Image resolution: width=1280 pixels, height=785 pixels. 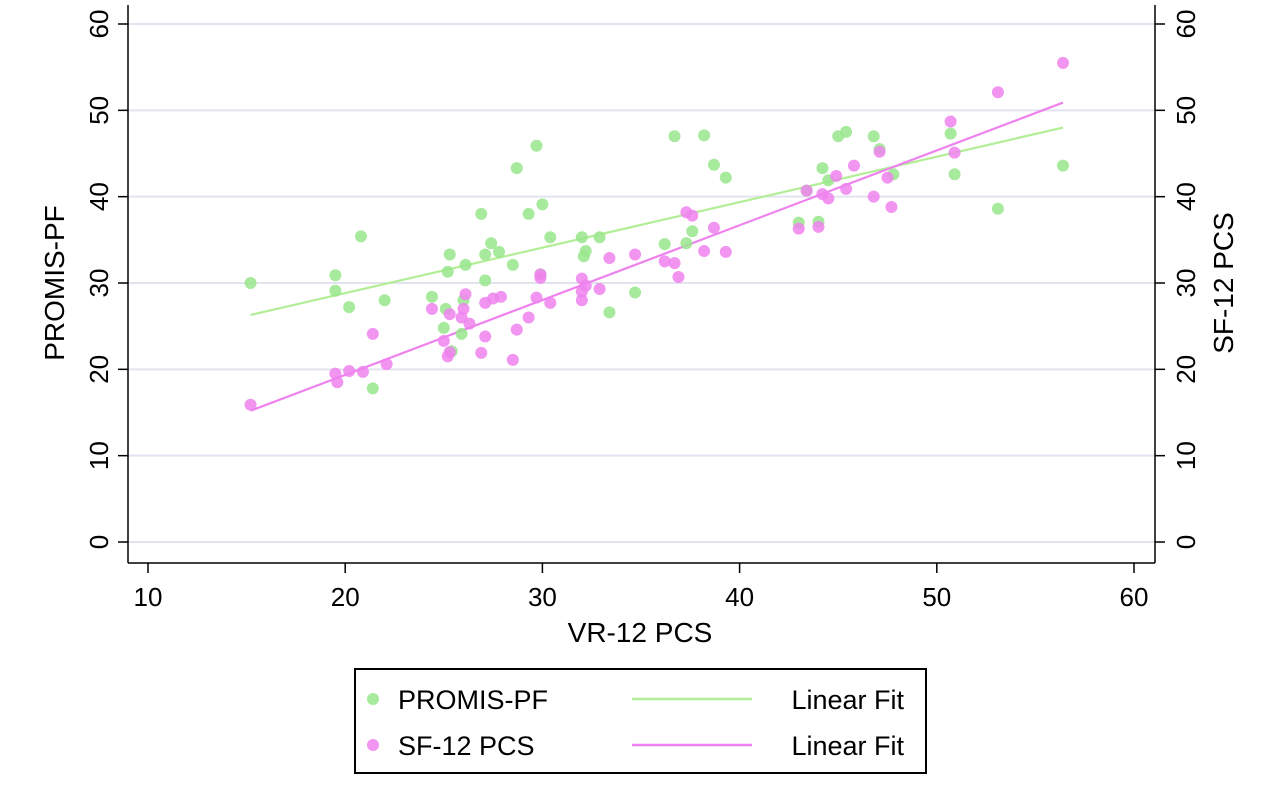 What do you see at coordinates (99, 369) in the screenshot?
I see `y-tick-label: 20` at bounding box center [99, 369].